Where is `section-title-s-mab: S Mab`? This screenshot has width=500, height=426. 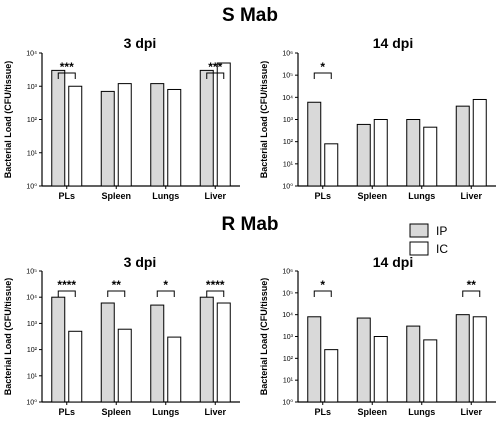
section-title-s-mab: S Mab is located at coordinates (250, 15).